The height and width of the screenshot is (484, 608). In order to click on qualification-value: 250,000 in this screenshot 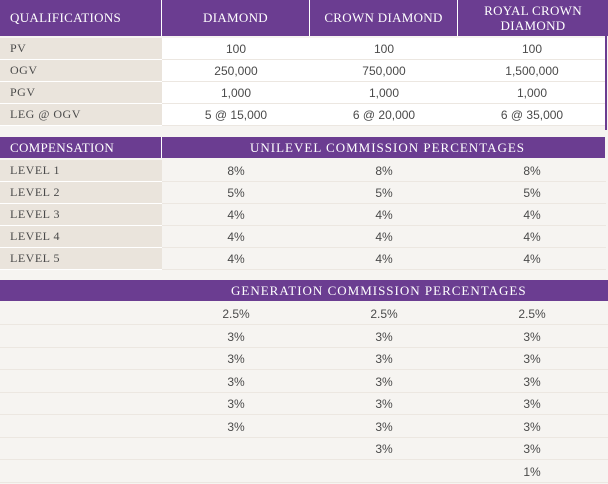, I will do `click(236, 71)`.